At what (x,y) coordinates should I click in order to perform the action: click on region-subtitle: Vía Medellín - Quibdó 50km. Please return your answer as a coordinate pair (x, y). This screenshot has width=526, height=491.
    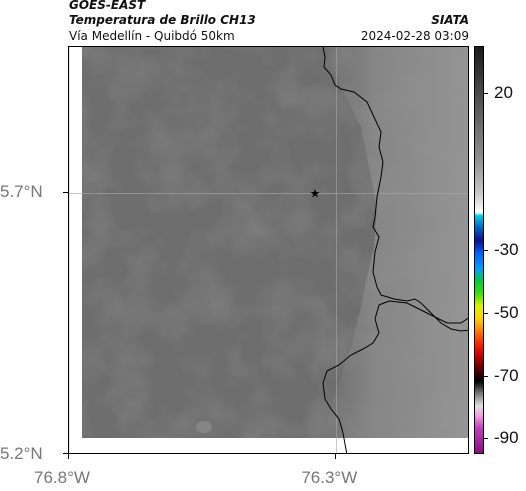
    Looking at the image, I should click on (152, 36).